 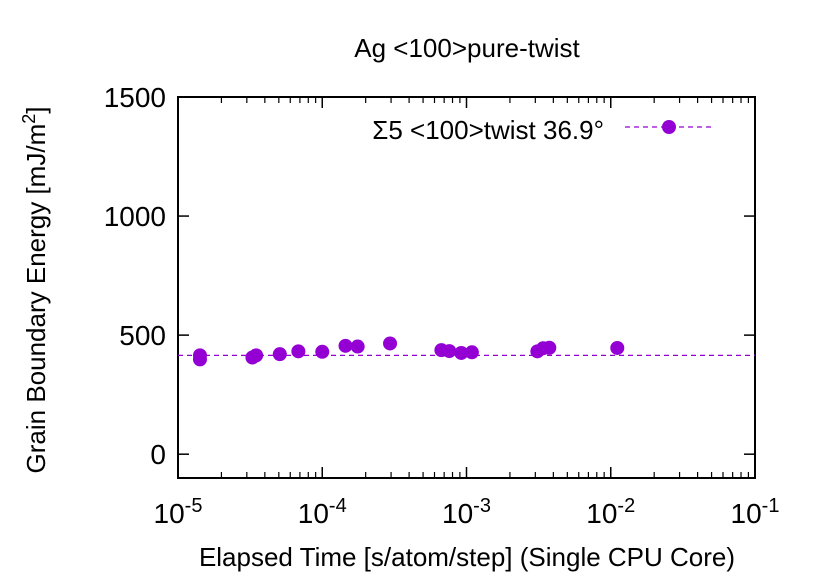 What do you see at coordinates (488, 130) in the screenshot?
I see `legend-label: Σ5 <100>twist 36.9°` at bounding box center [488, 130].